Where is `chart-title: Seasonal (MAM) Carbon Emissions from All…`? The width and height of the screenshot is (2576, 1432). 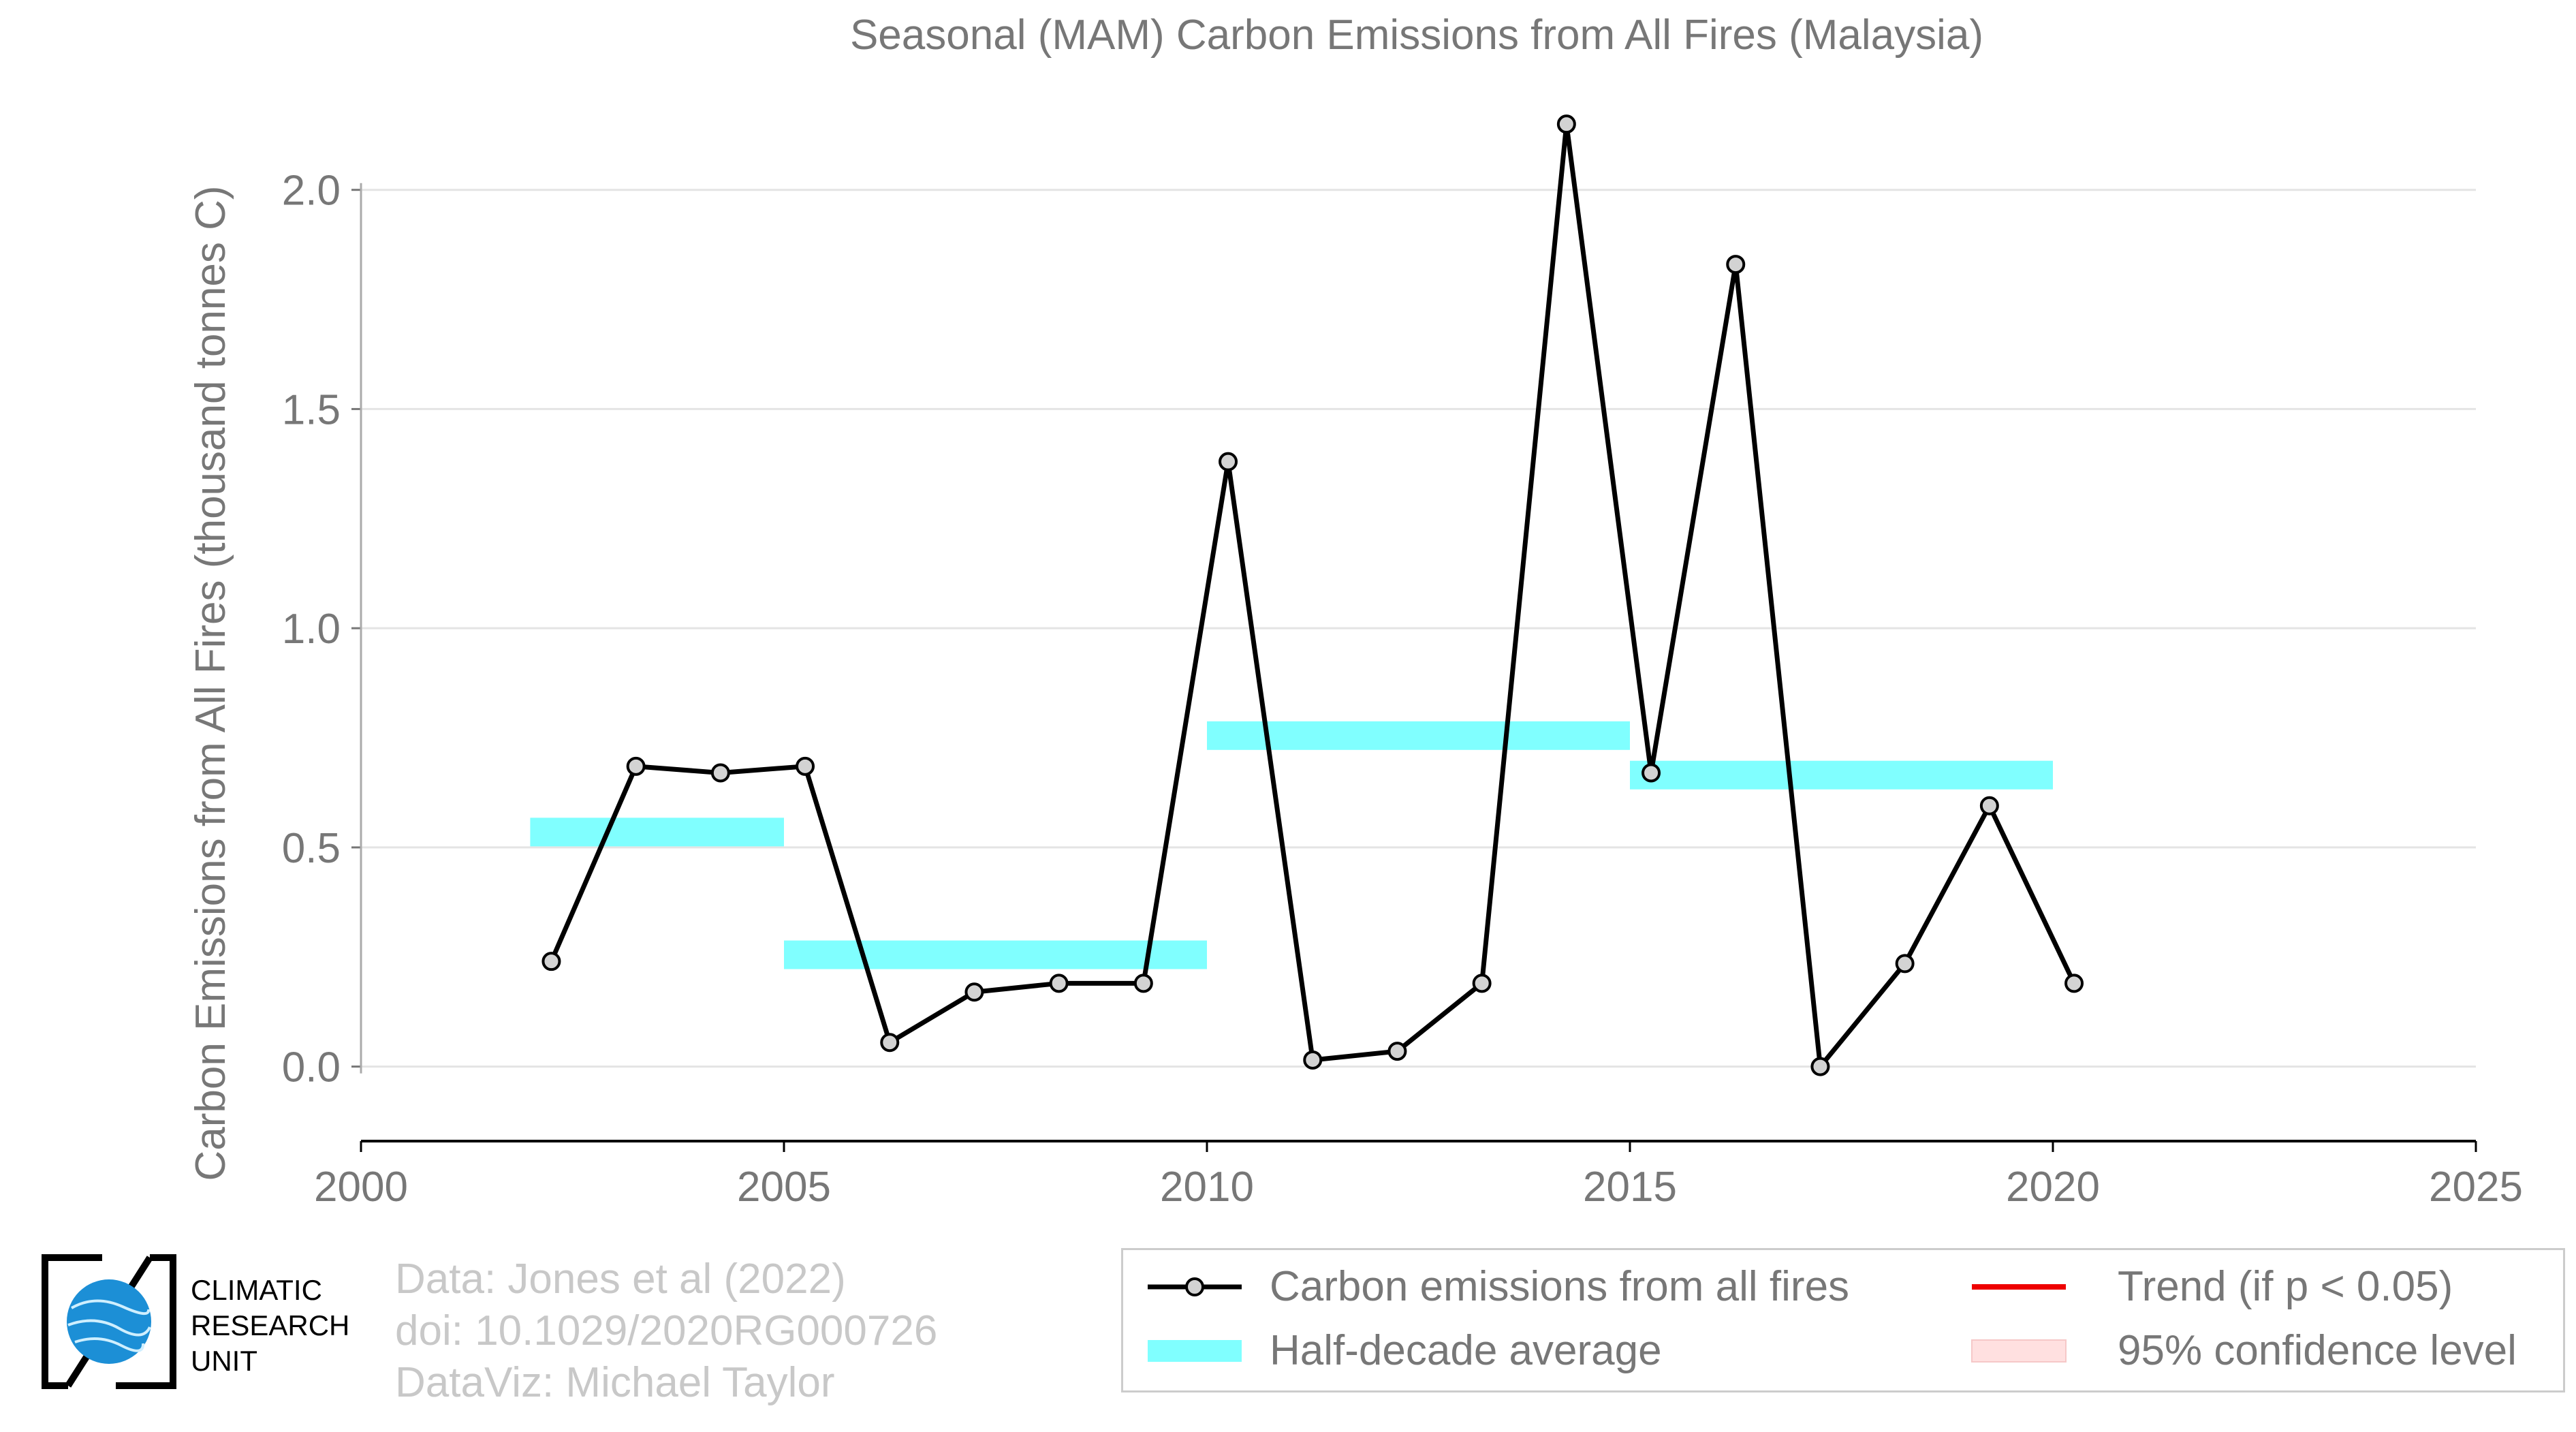 chart-title: Seasonal (MAM) Carbon Emissions from All… is located at coordinates (1416, 35).